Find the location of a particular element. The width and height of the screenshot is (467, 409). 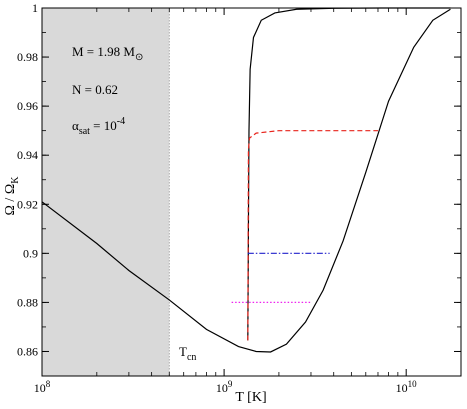

x-tick-label: 10¹⁰ is located at coordinates (407, 387).